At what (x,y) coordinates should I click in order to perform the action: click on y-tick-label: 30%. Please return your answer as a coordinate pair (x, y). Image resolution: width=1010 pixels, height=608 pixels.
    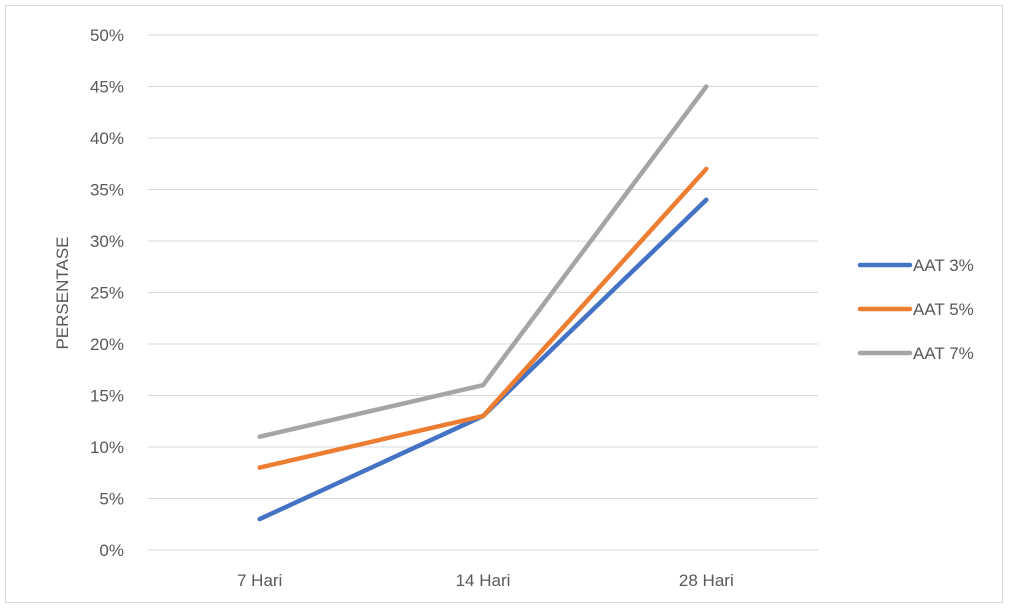
    Looking at the image, I should click on (107, 241).